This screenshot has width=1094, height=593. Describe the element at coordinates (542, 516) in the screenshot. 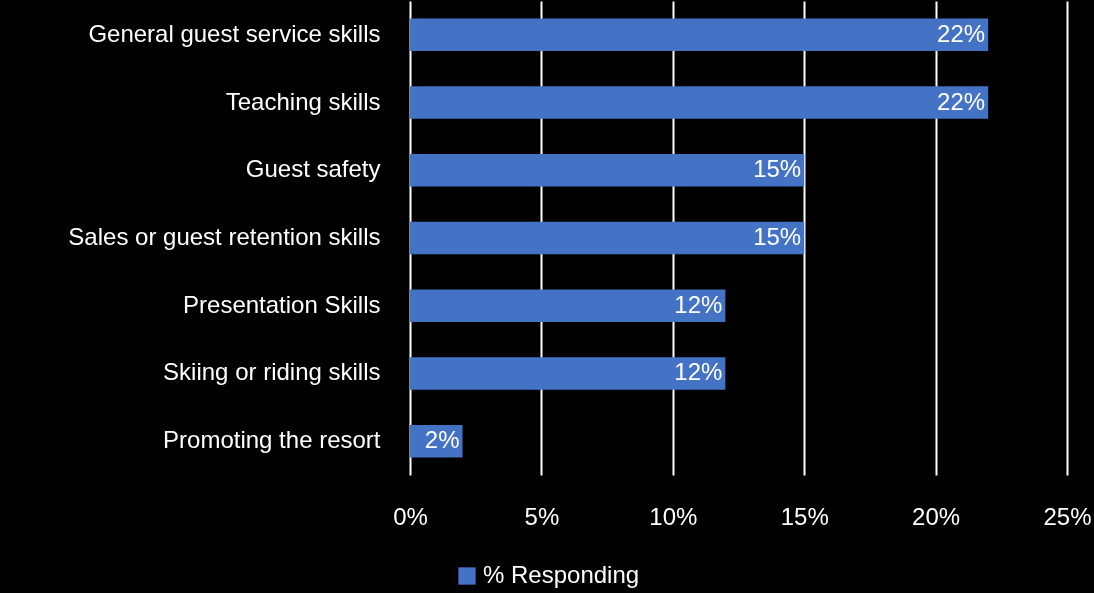

I see `x-tick-label: 5%` at that location.